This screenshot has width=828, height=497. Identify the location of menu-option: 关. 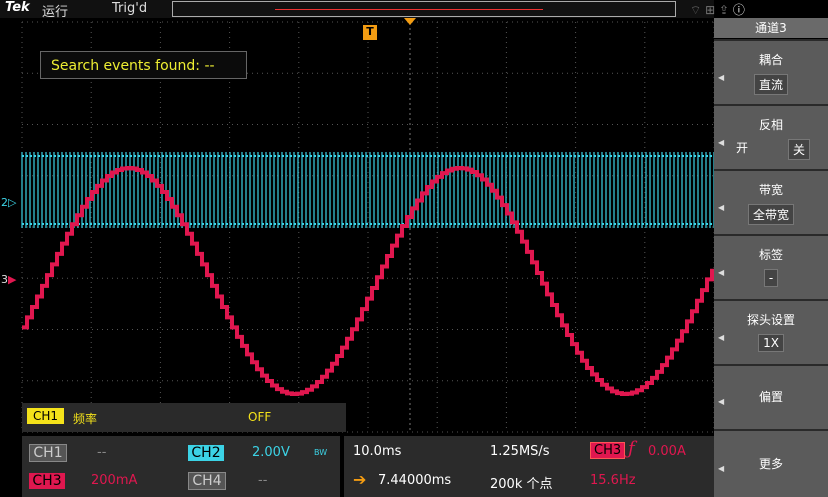
(798, 149).